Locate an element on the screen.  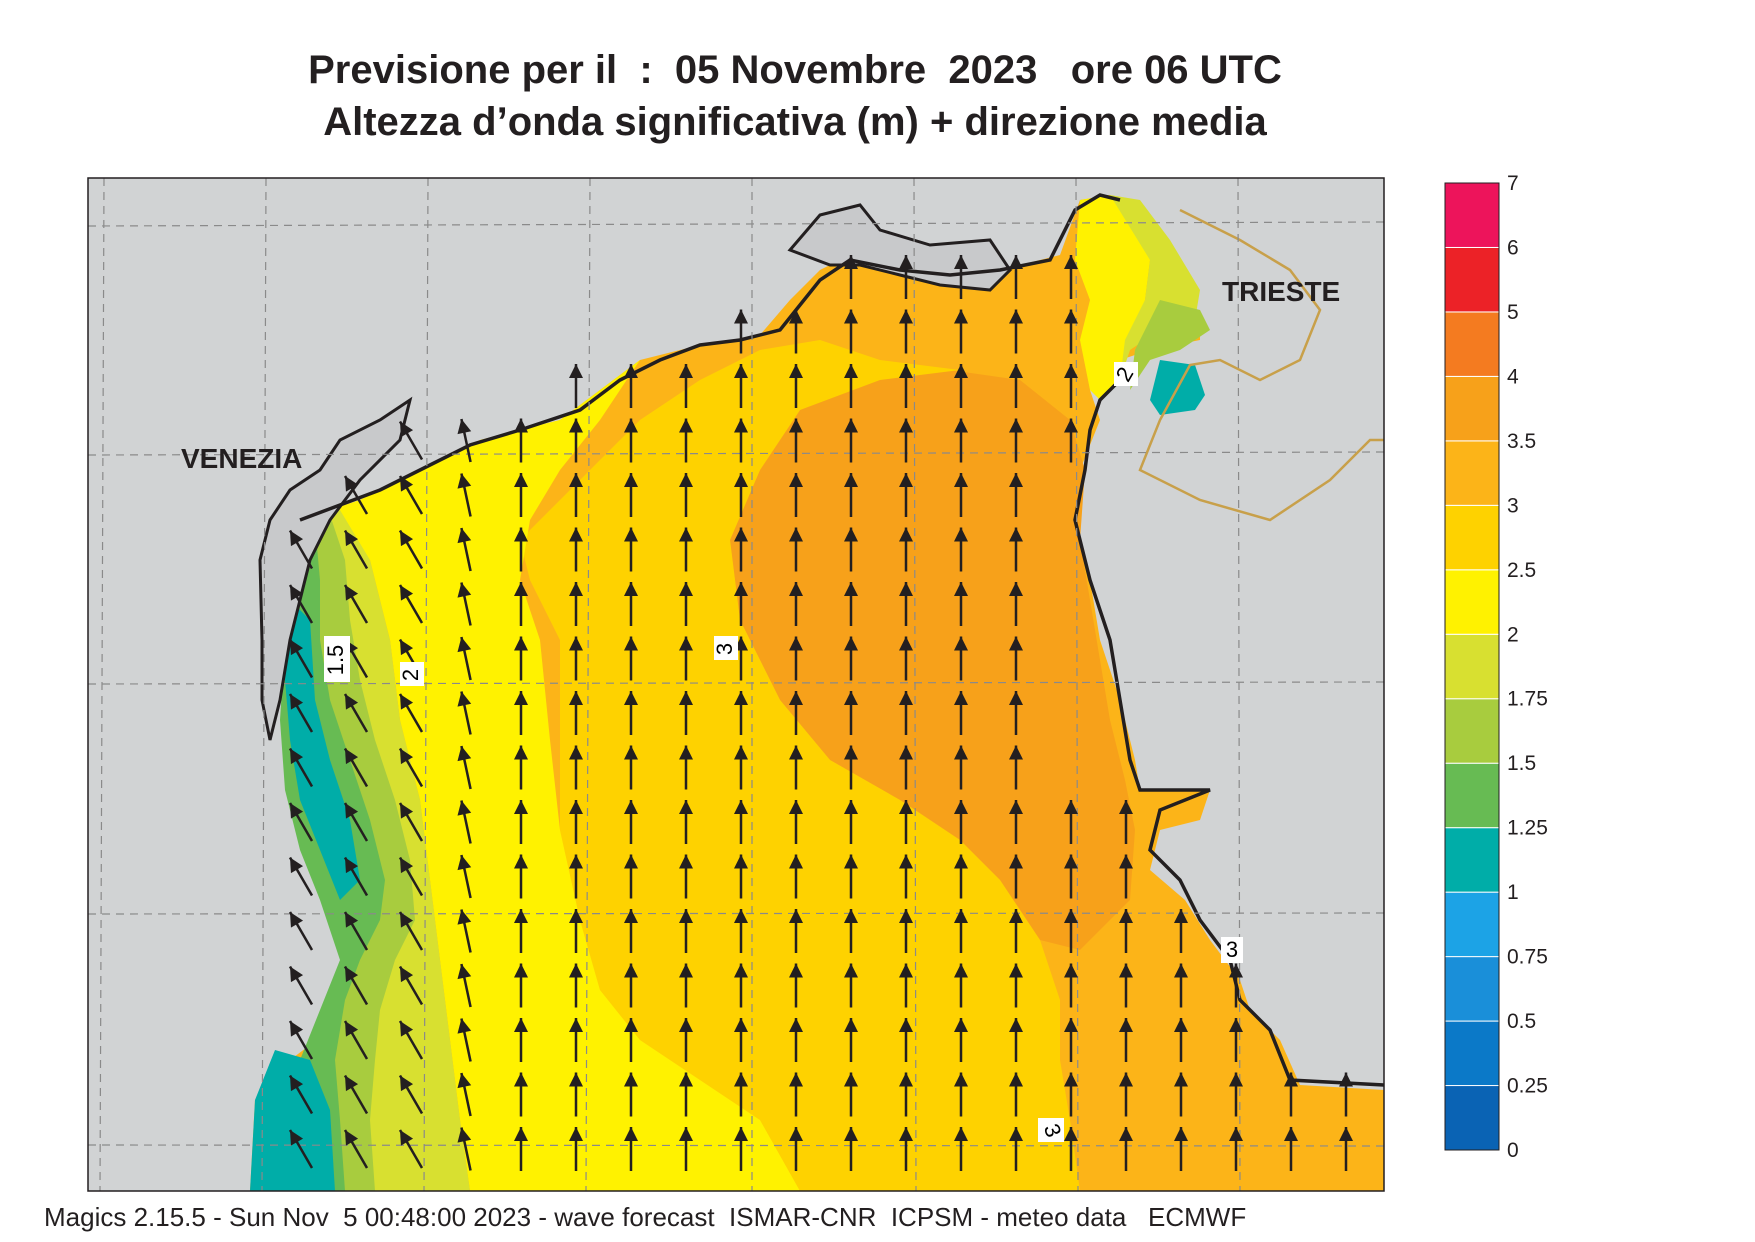
legend-label: 0.5 is located at coordinates (1521, 1021).